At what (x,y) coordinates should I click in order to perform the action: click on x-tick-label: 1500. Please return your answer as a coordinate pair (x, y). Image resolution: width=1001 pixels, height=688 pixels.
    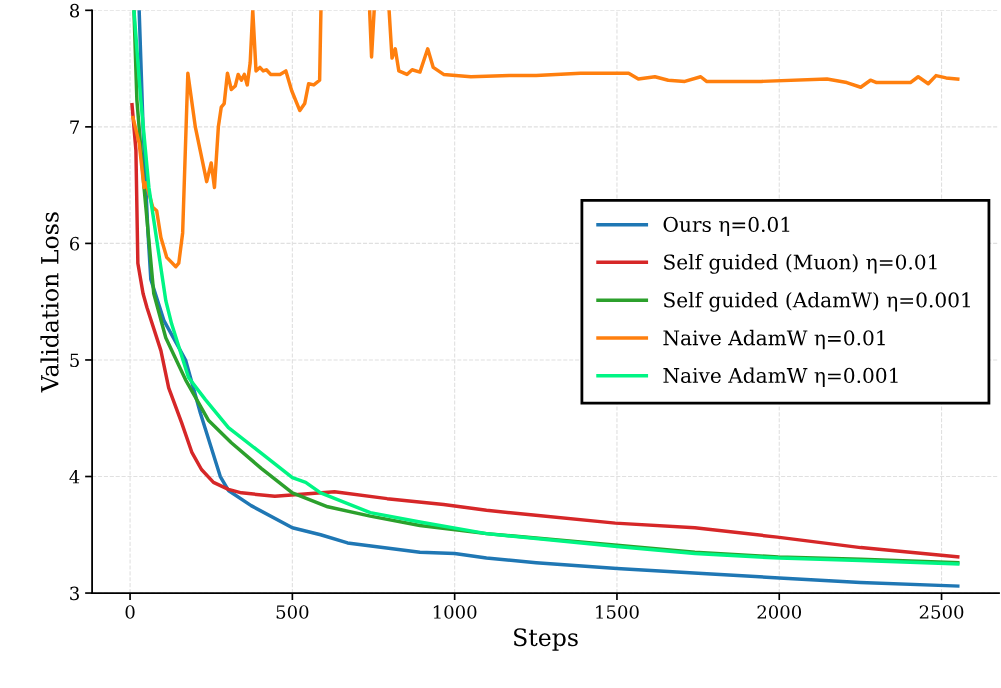
    Looking at the image, I should click on (617, 612).